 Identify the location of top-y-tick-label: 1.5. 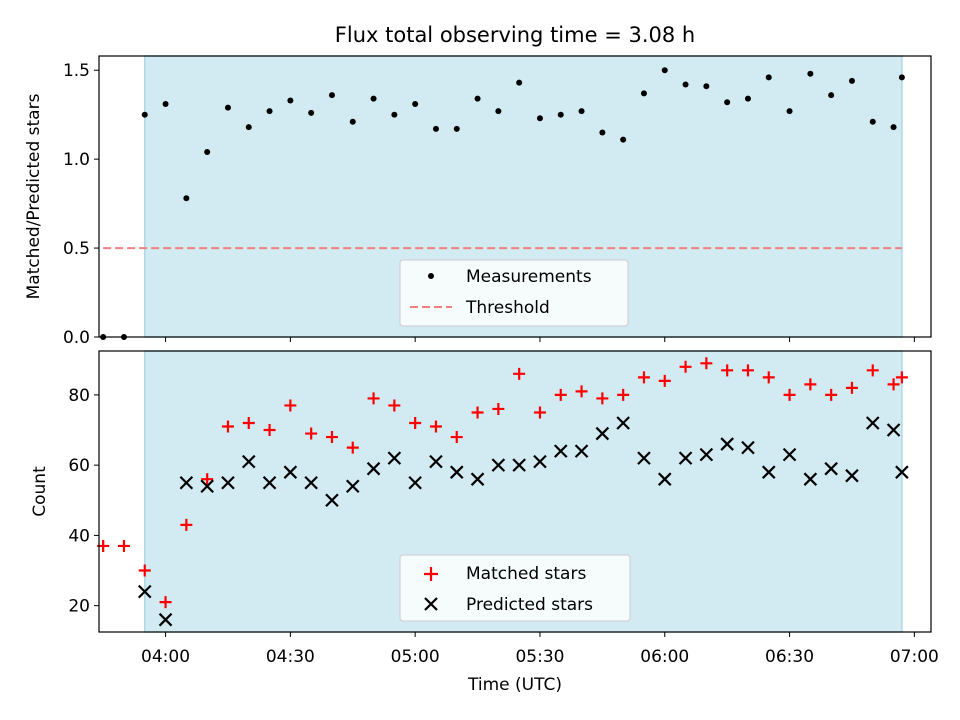
(76, 71).